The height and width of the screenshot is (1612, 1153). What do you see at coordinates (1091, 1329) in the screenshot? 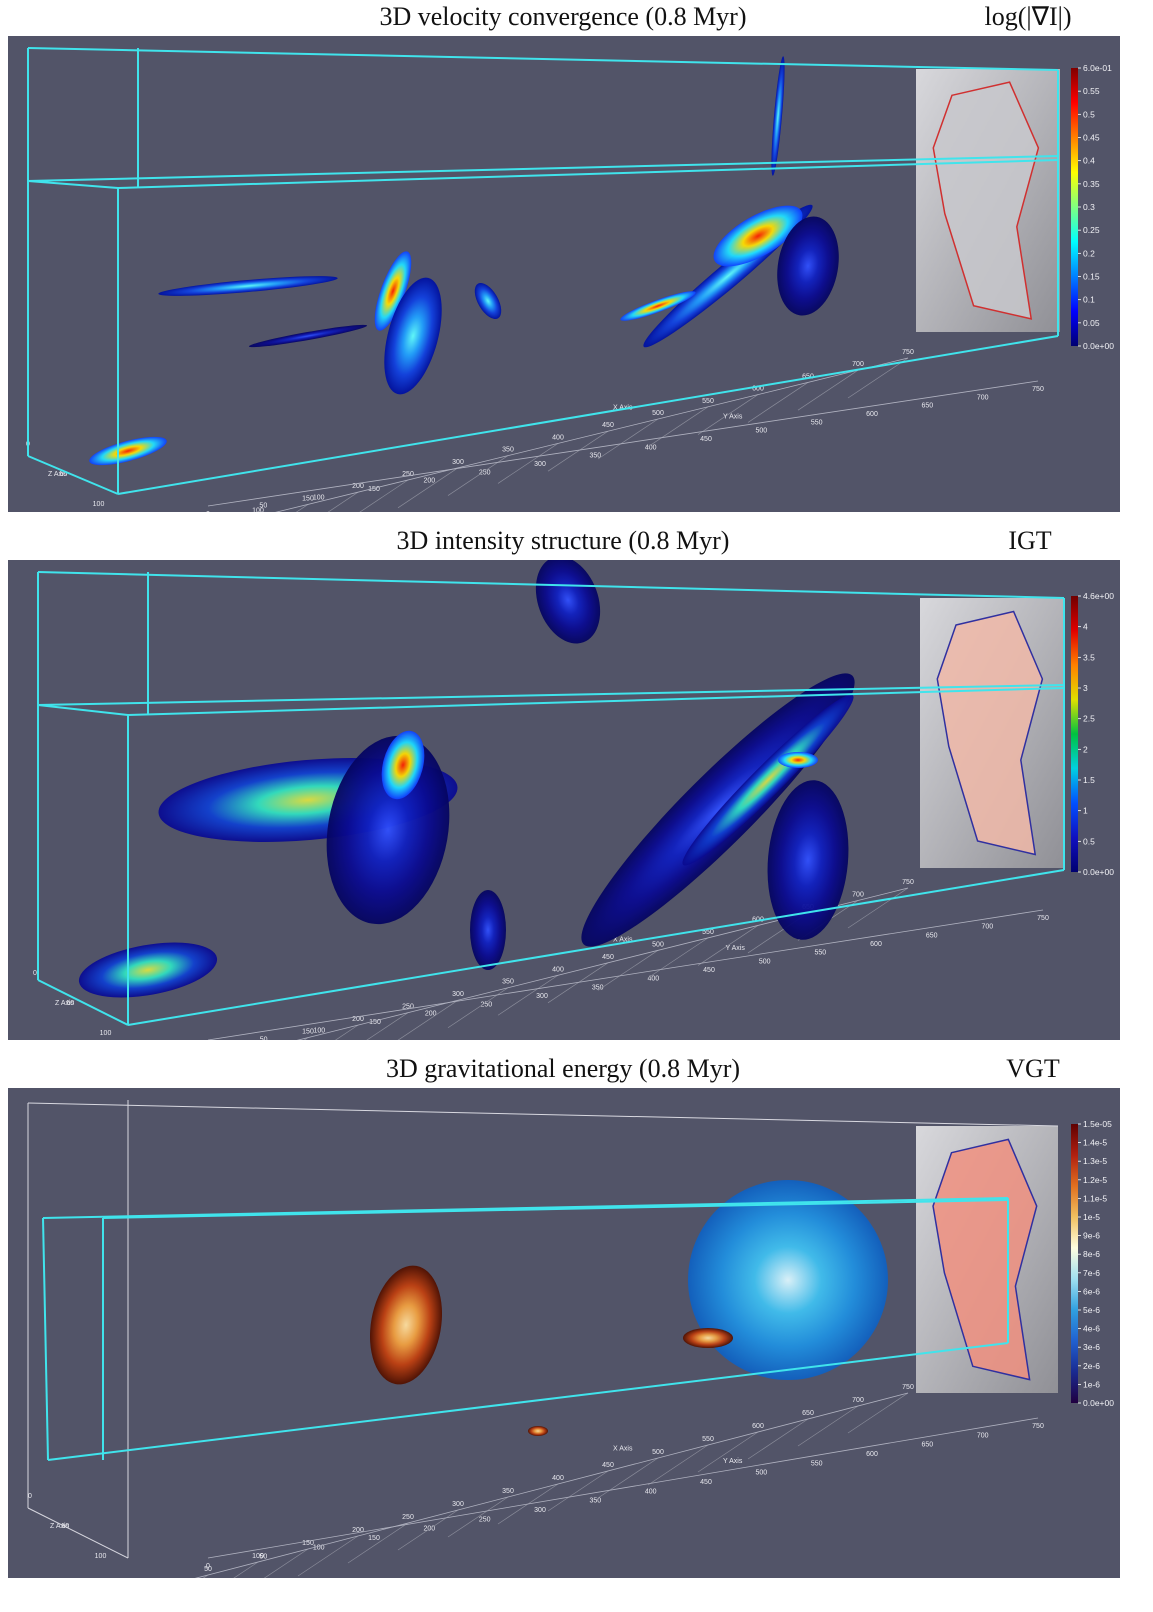
I see `colorbar-label: 4e-6` at bounding box center [1091, 1329].